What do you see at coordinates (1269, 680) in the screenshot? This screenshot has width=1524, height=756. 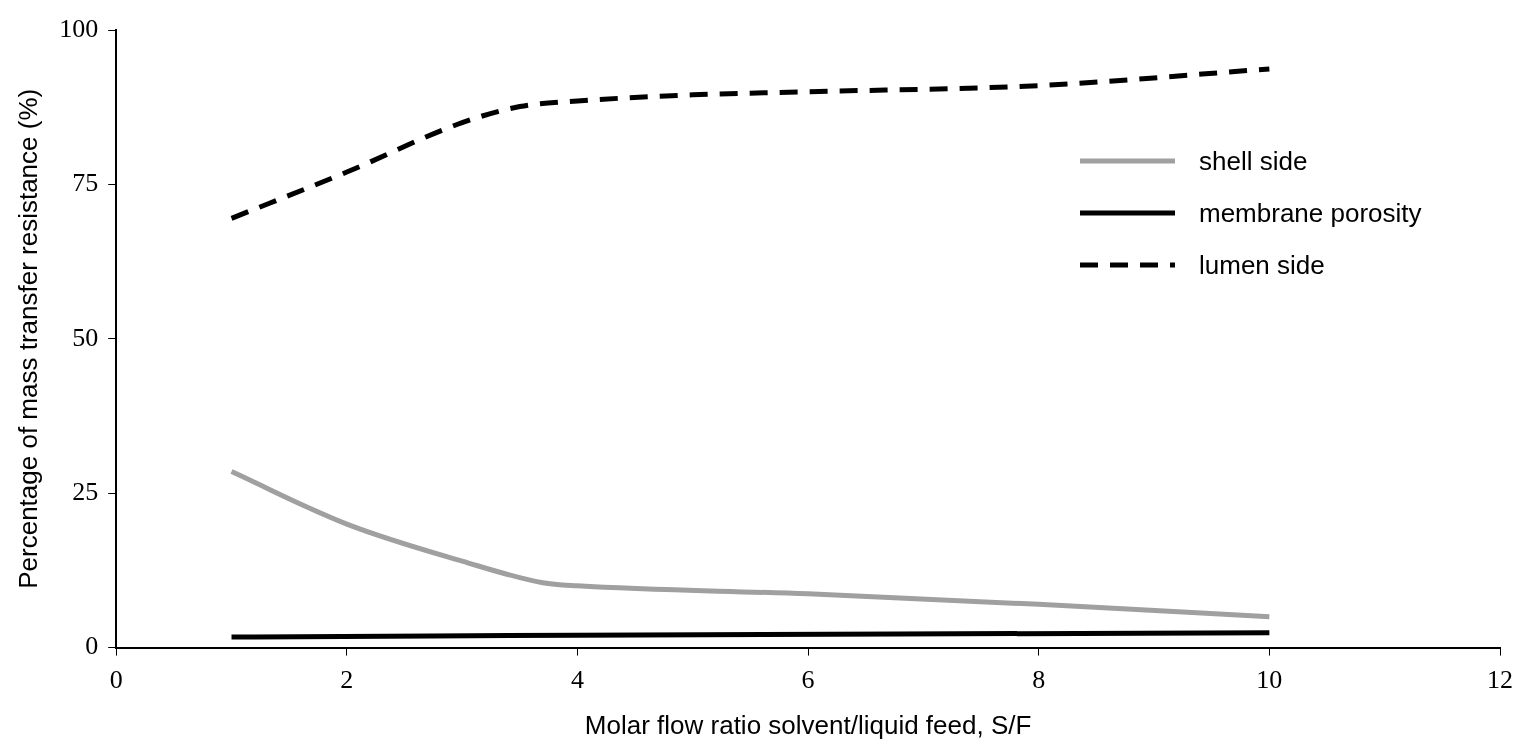 I see `x-tick-label: 10` at bounding box center [1269, 680].